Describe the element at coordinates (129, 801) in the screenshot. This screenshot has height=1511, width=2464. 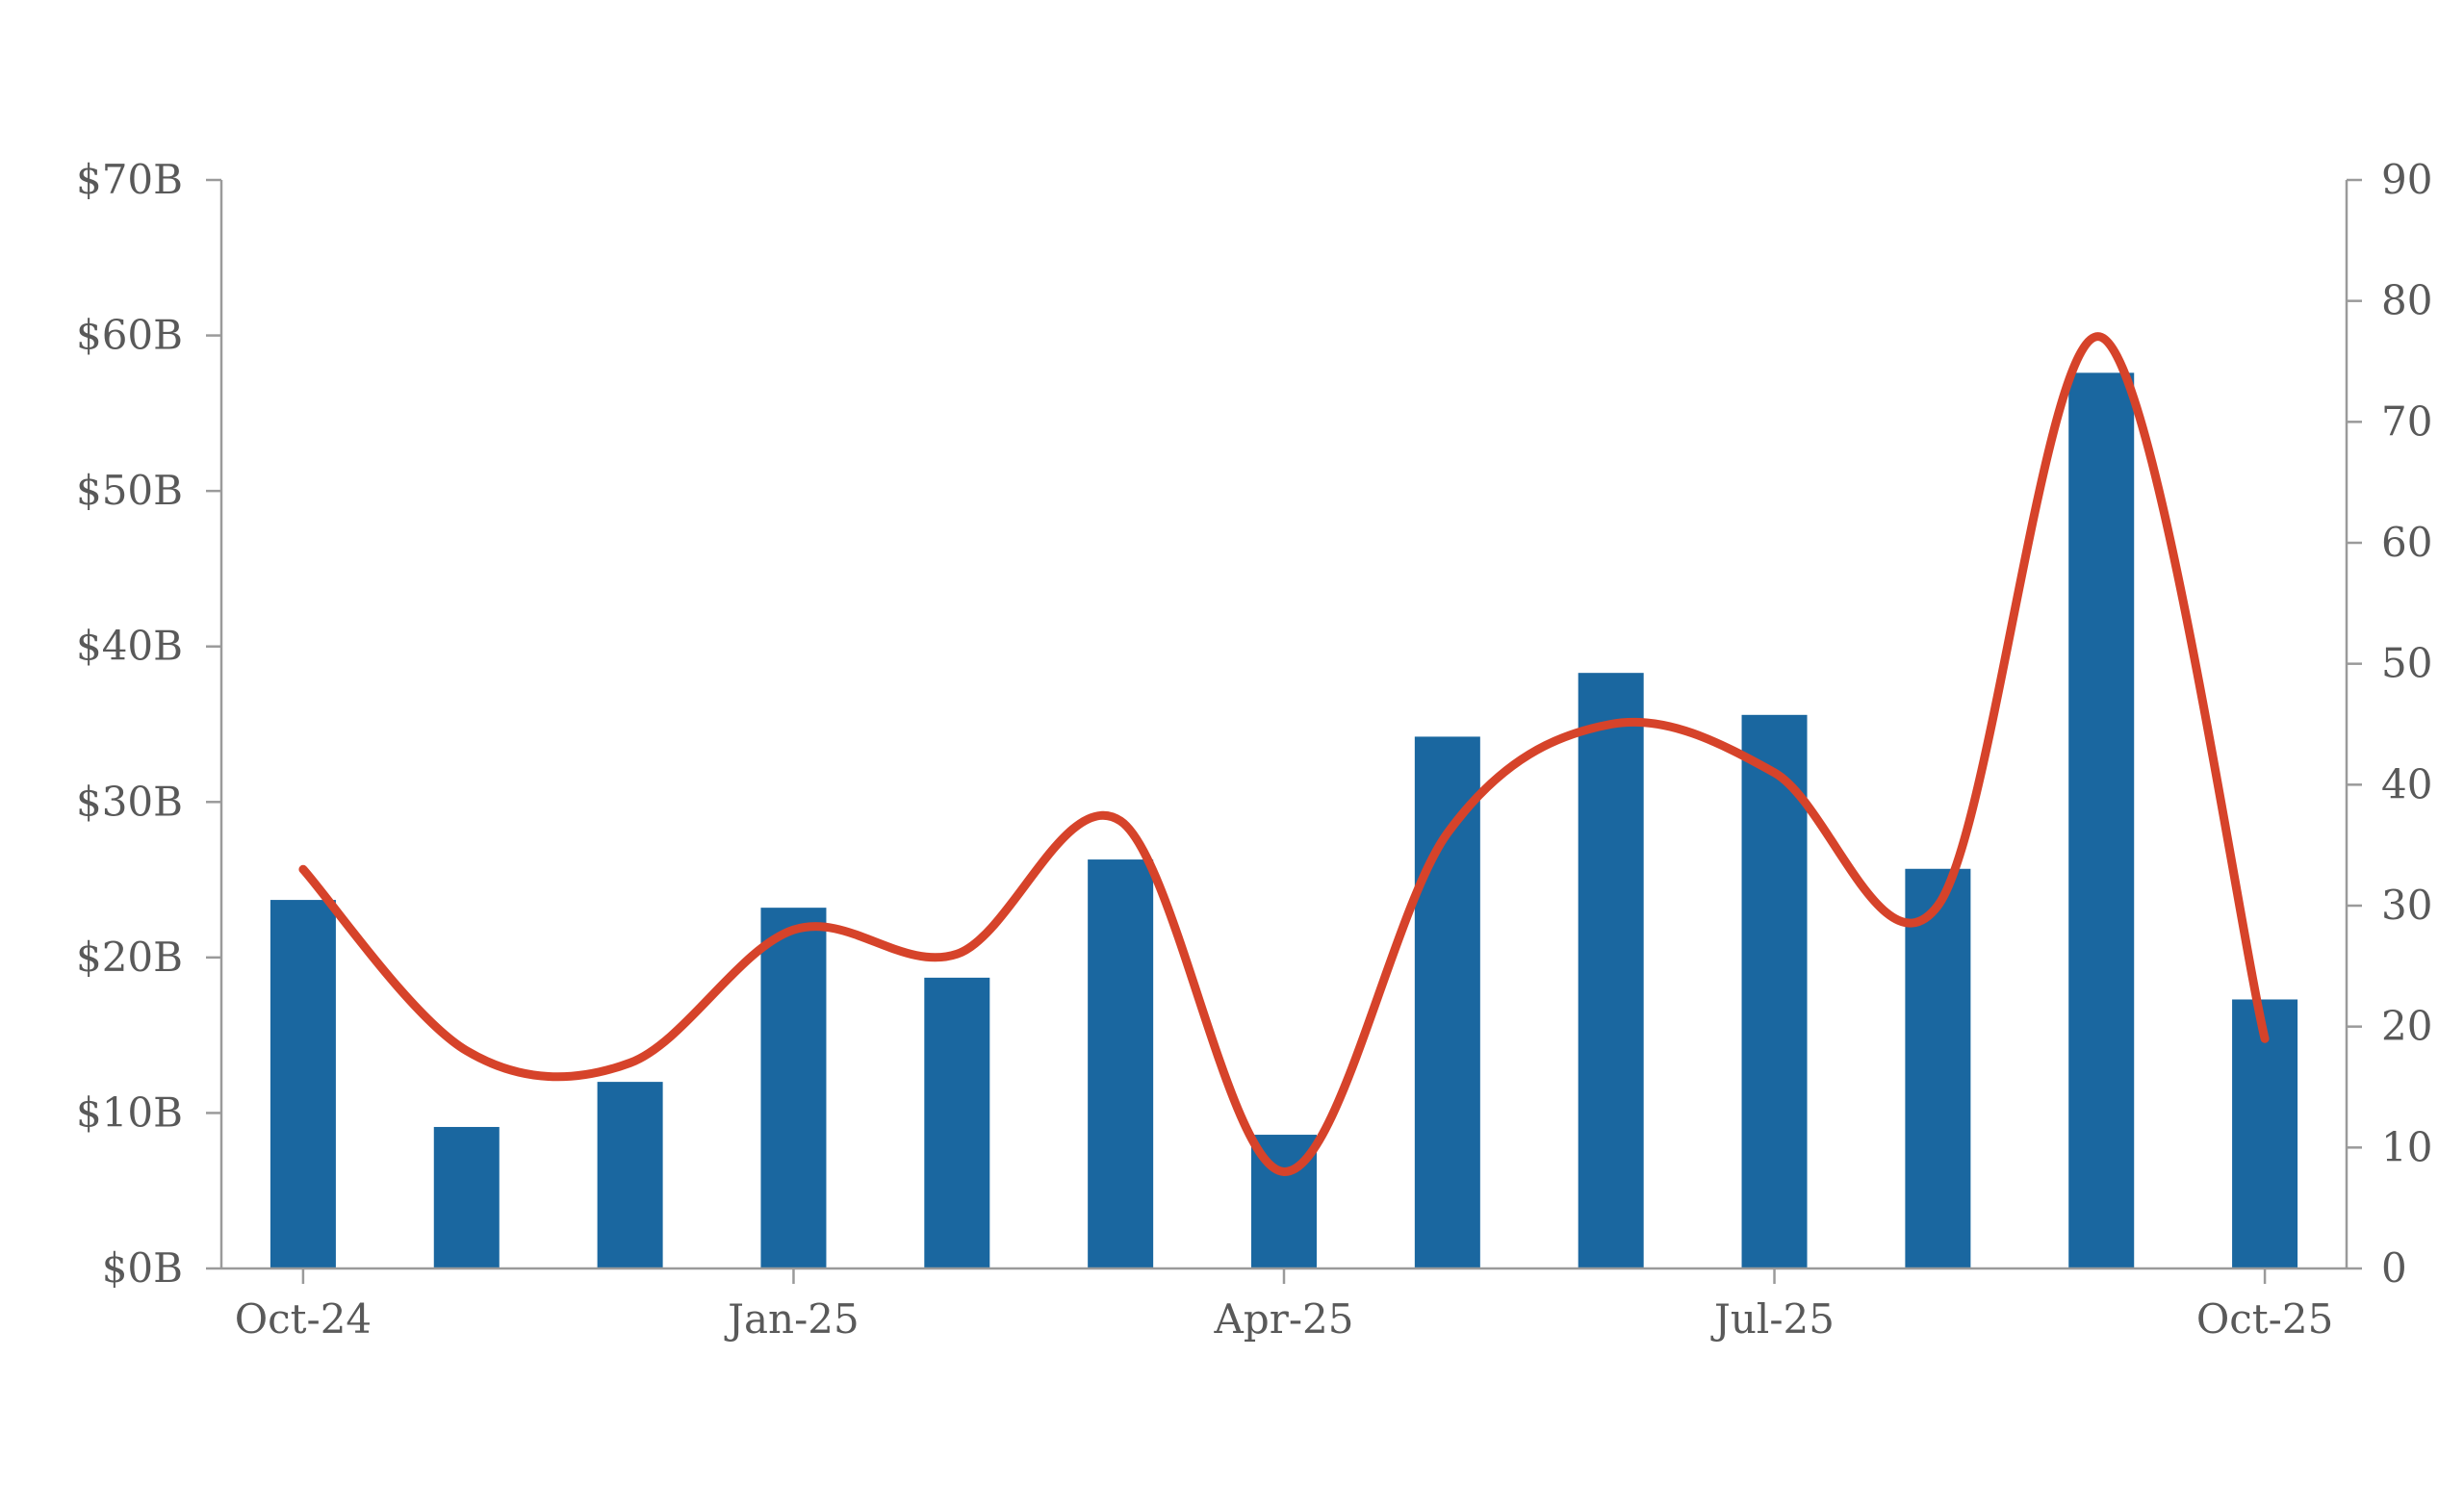
I see `left-tick-label: $30B` at that location.